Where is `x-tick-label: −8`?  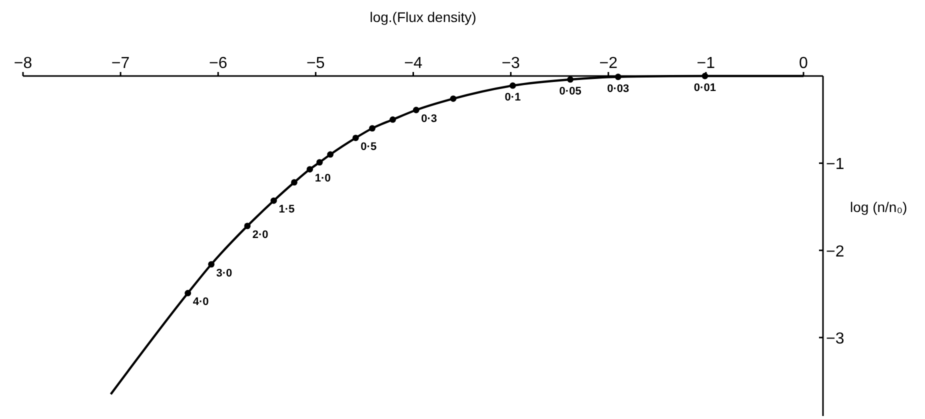 x-tick-label: −8 is located at coordinates (23, 63).